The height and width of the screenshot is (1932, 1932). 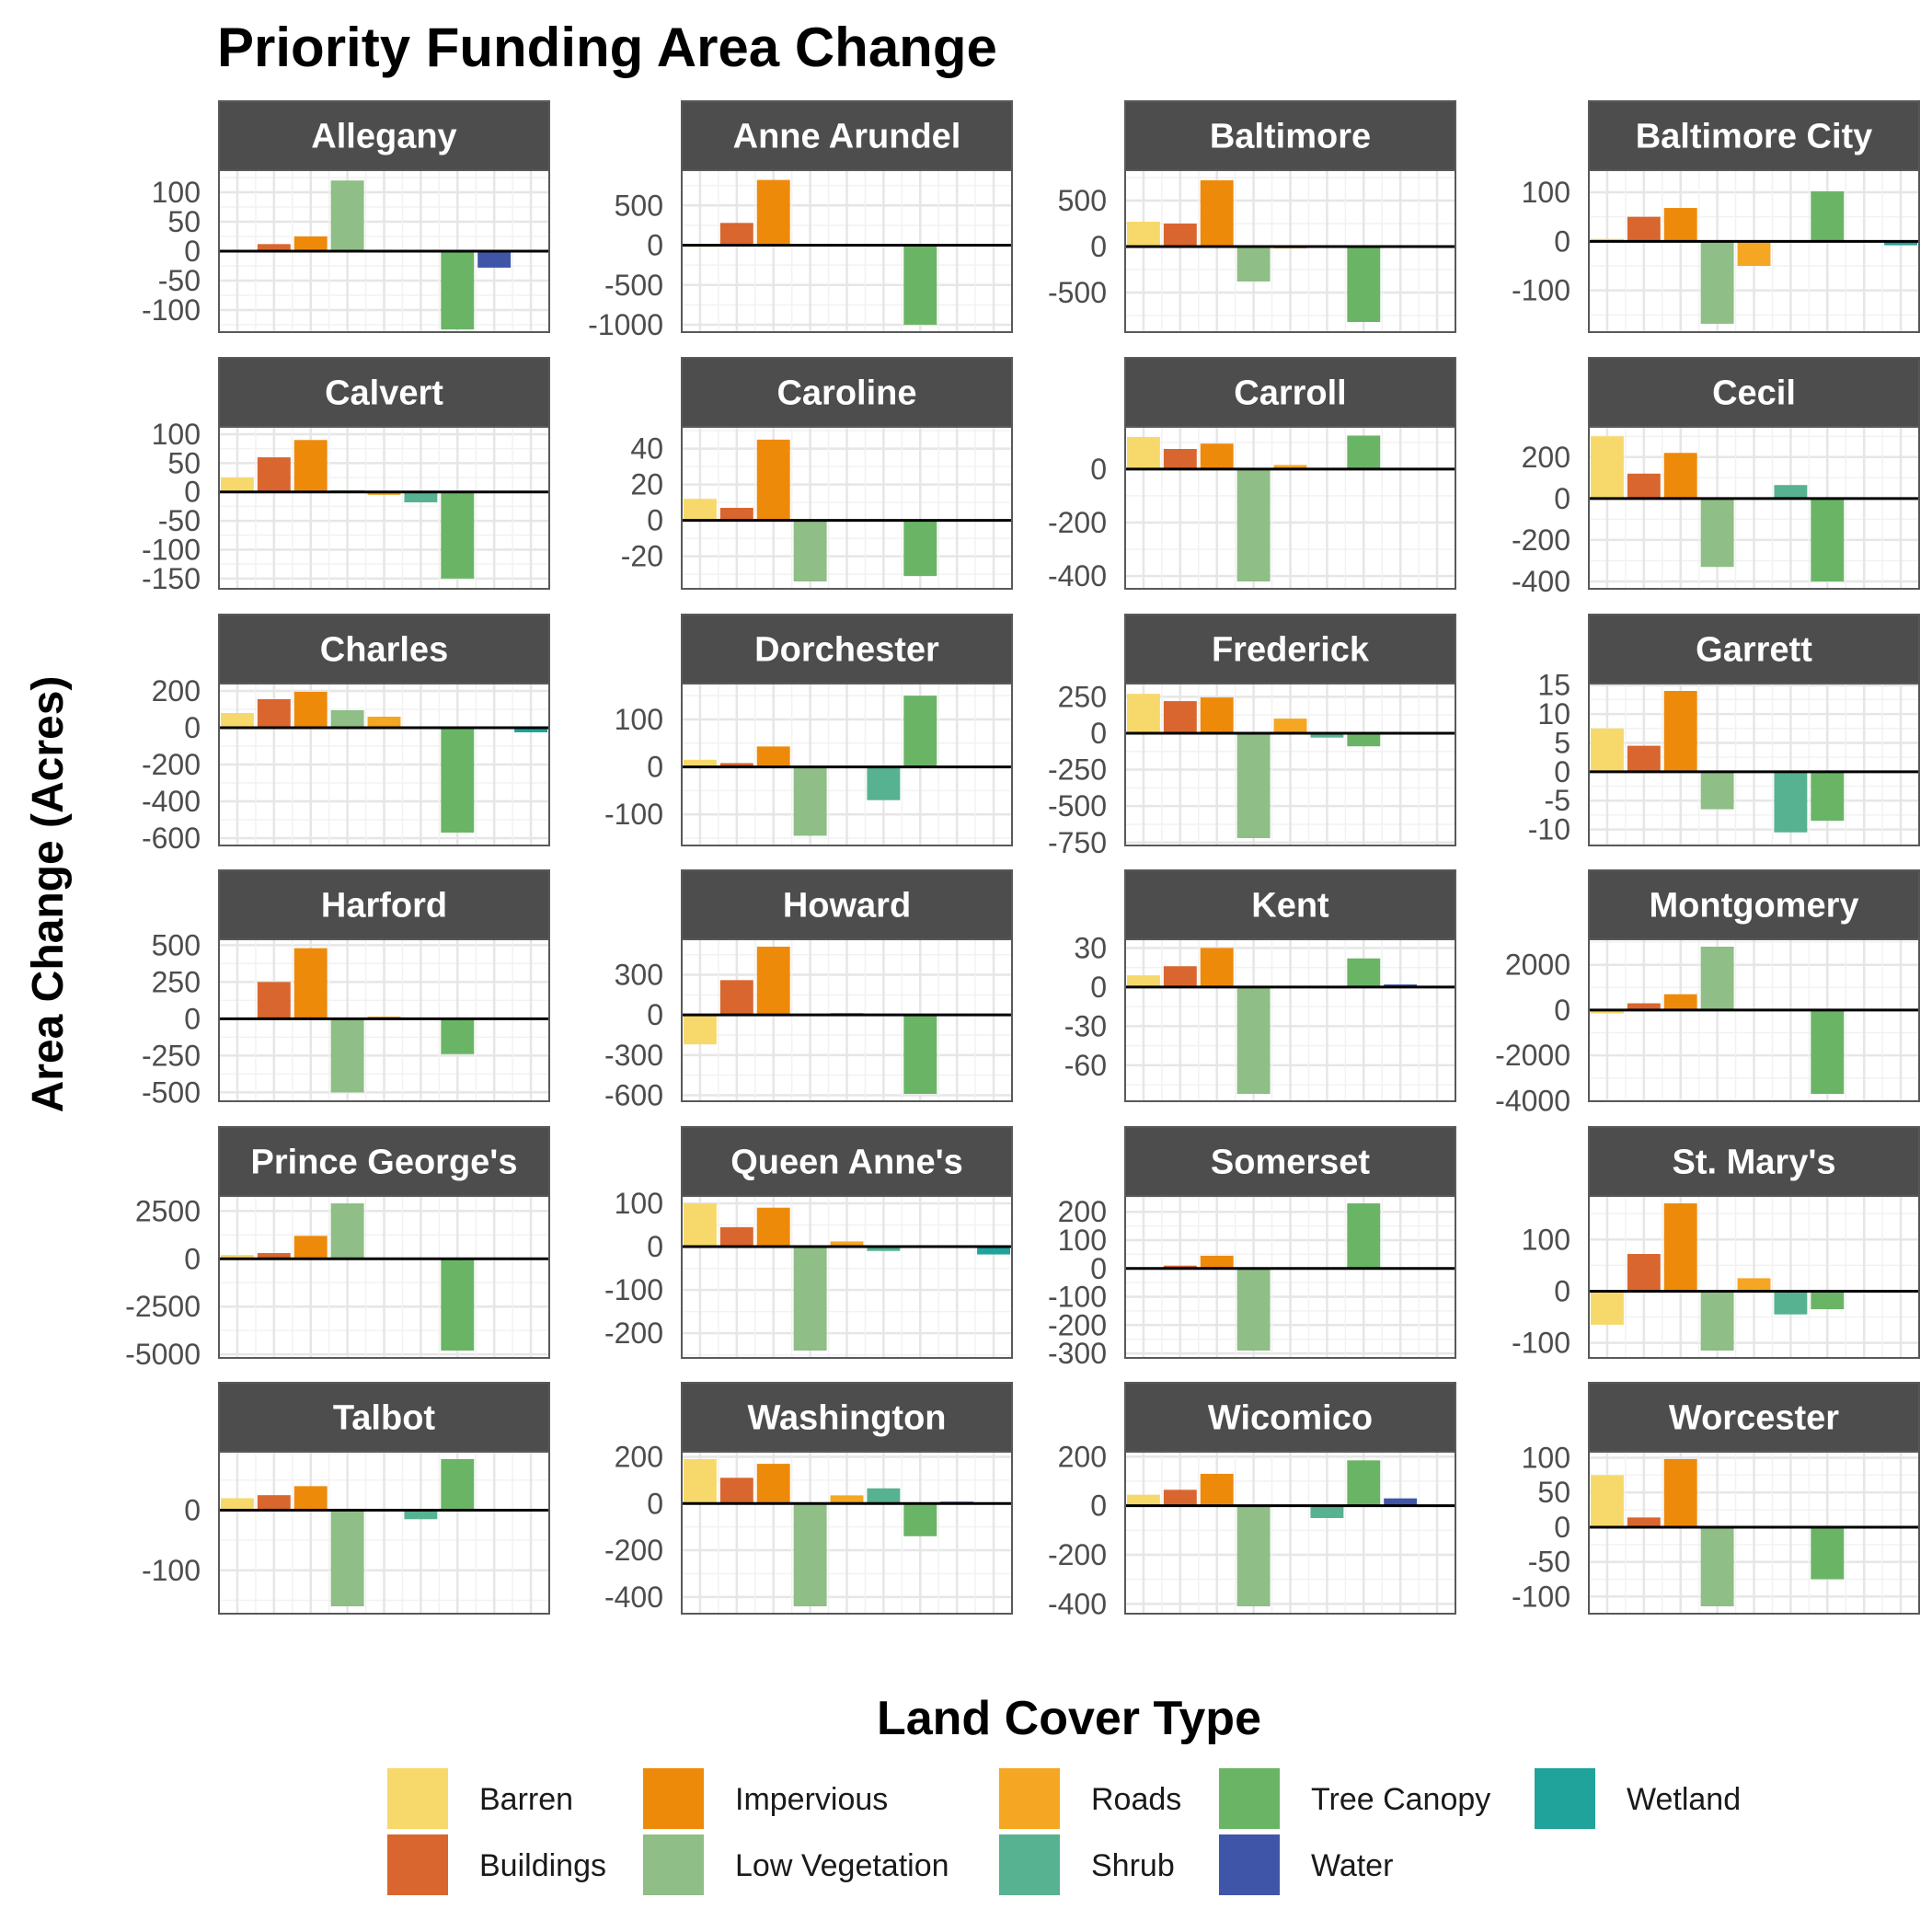 What do you see at coordinates (700, 510) in the screenshot?
I see `bar-caroline-barren` at bounding box center [700, 510].